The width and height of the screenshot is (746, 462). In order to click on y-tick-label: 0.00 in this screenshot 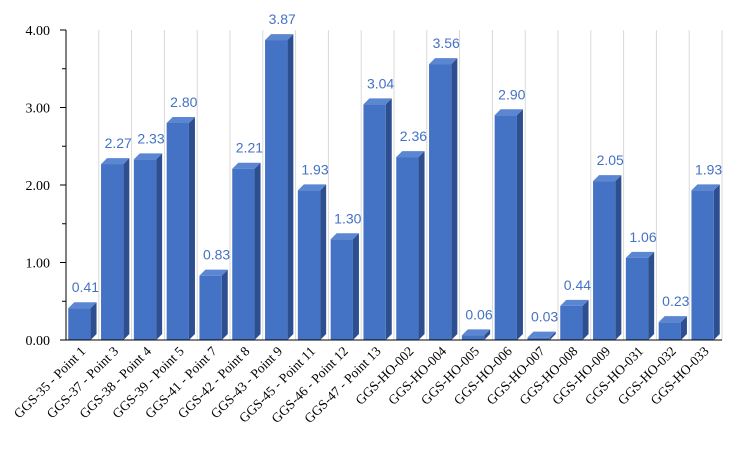, I will do `click(38, 341)`.